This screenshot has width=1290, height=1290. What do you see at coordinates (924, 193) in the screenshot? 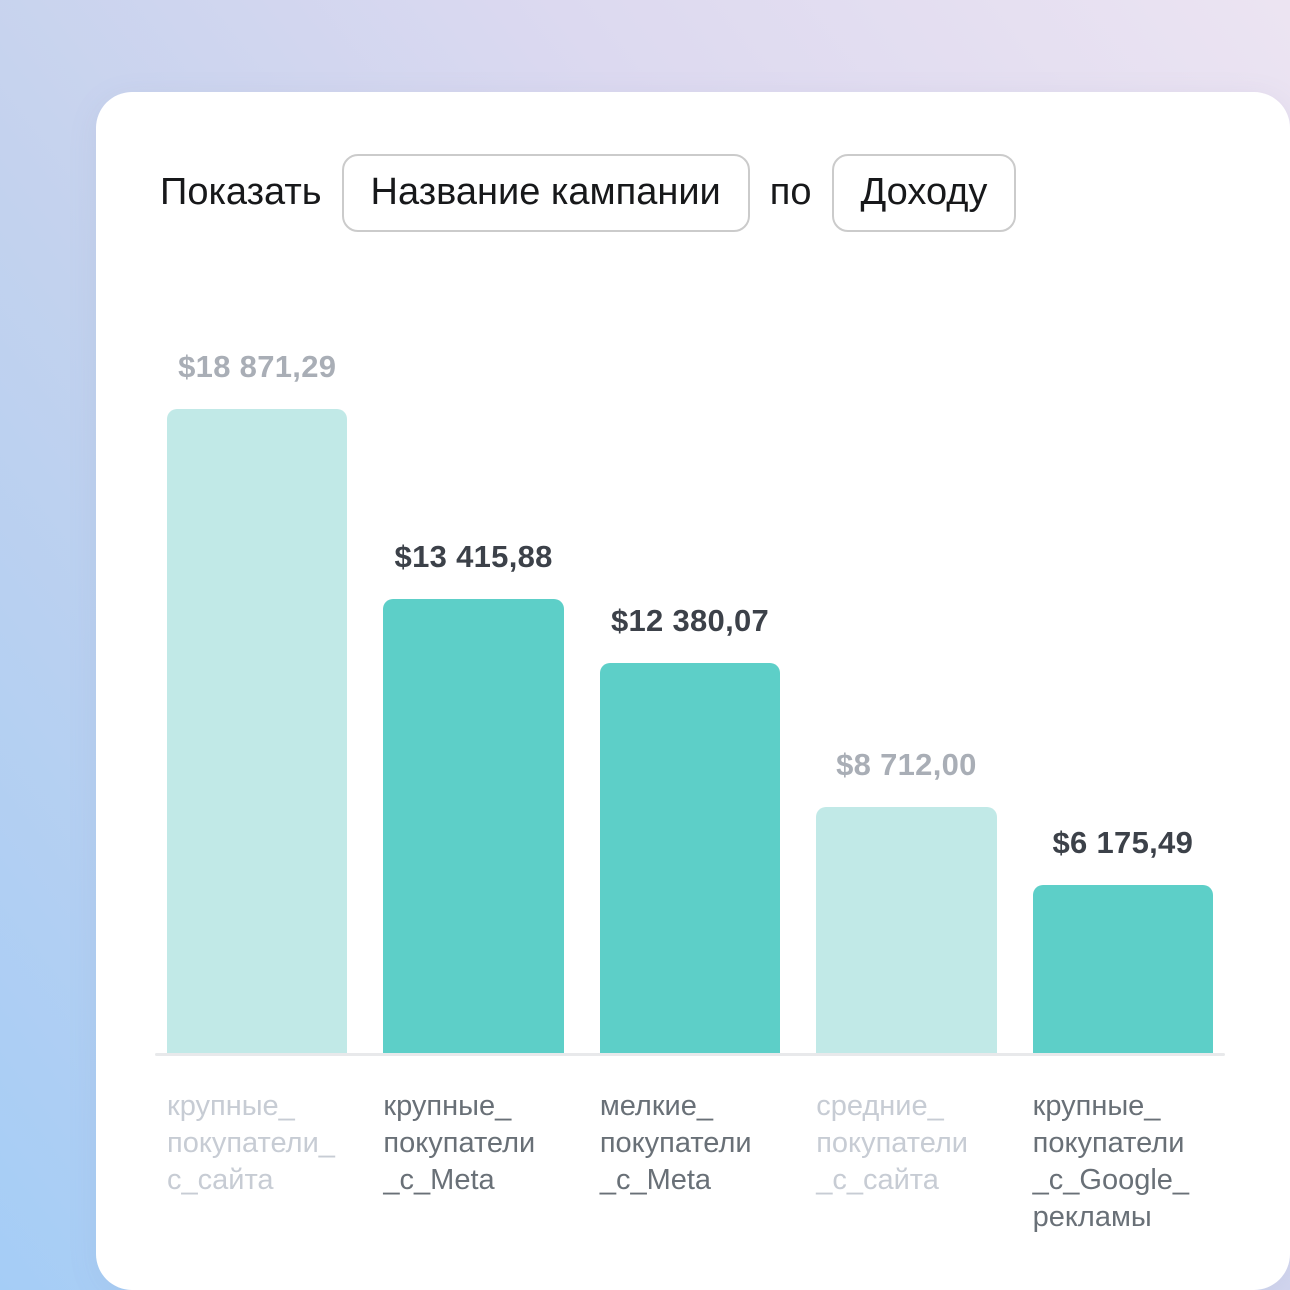
I see `metric-select-button: Доходу` at bounding box center [924, 193].